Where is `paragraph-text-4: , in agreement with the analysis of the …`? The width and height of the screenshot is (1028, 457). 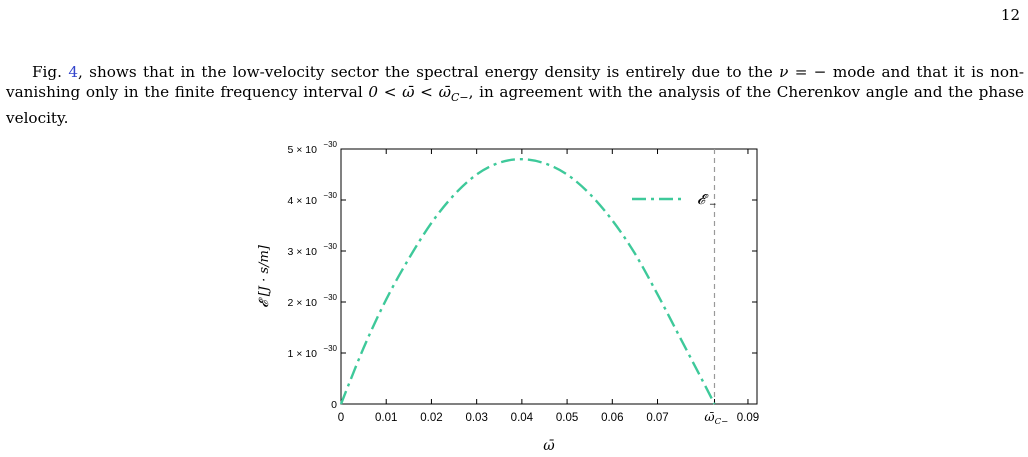 paragraph-text-4: , in agreement with the analysis of the … is located at coordinates (515, 105).